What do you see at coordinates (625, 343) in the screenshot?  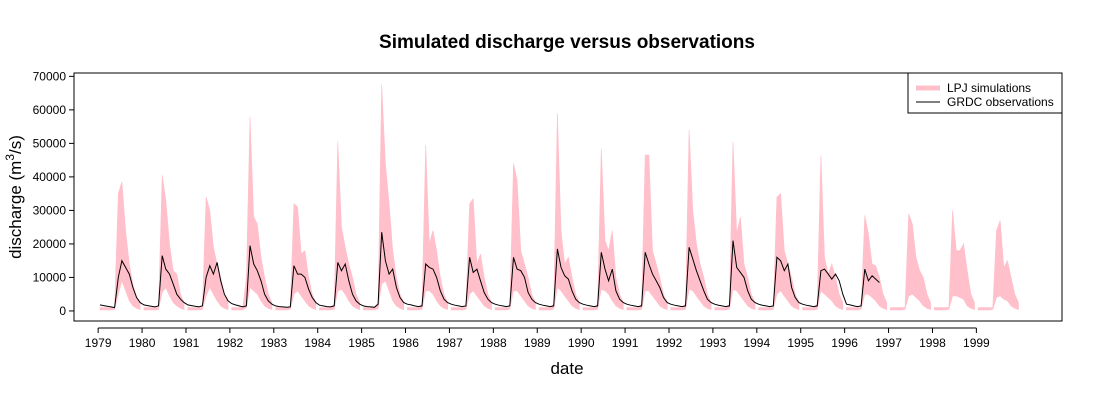 I see `x-tick-label: 1991` at bounding box center [625, 343].